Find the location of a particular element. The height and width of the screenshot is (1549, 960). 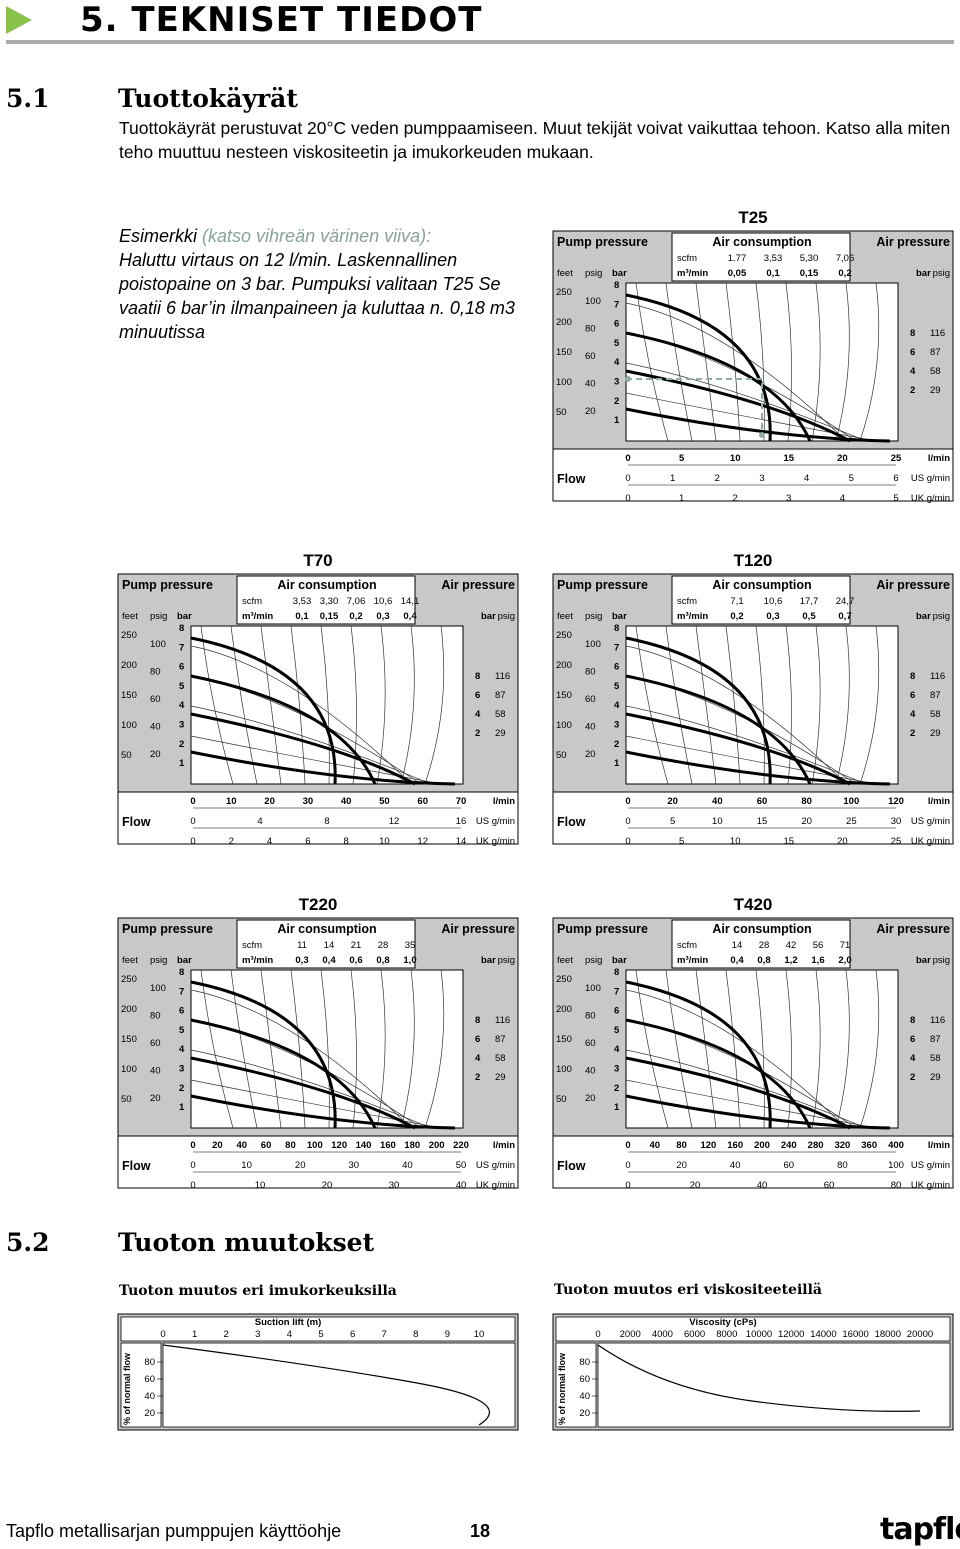

x-tick: 5 is located at coordinates (320, 1334).